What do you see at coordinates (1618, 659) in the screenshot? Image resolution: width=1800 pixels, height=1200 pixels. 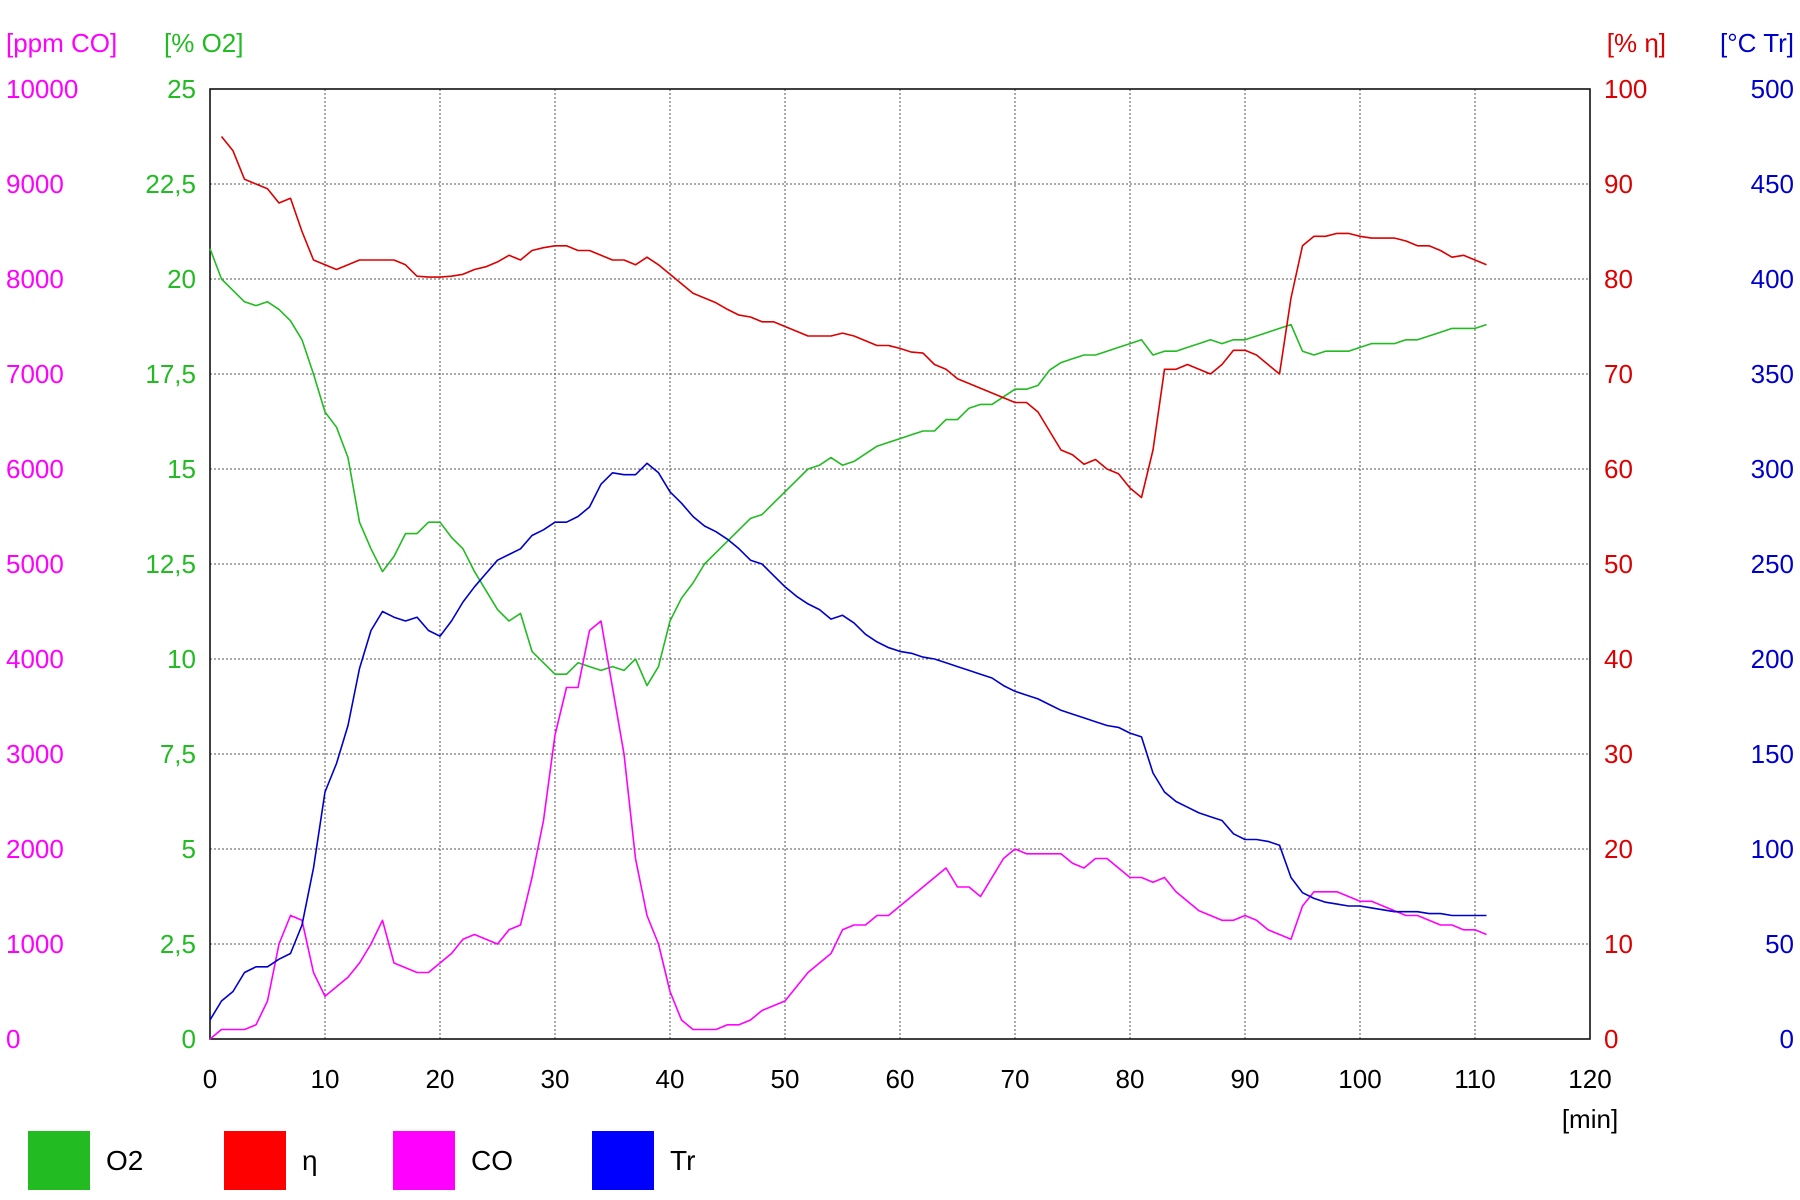 I see `y-tick-label-eta: 40` at bounding box center [1618, 659].